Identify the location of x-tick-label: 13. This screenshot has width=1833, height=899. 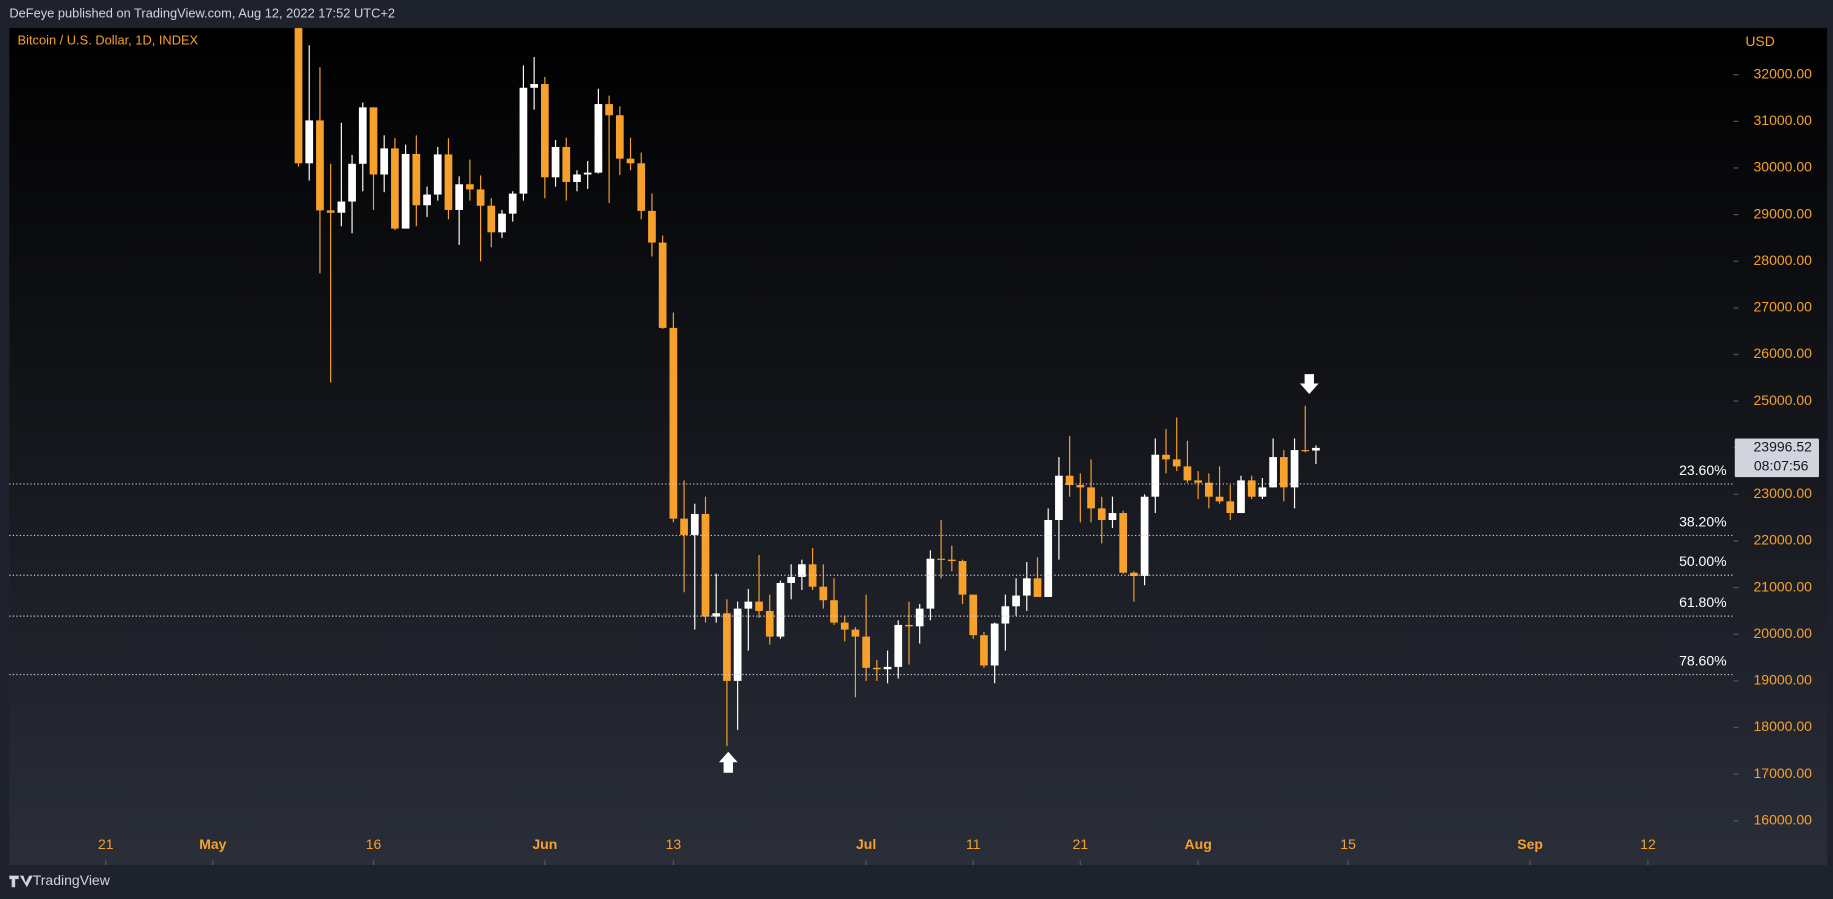
(674, 844).